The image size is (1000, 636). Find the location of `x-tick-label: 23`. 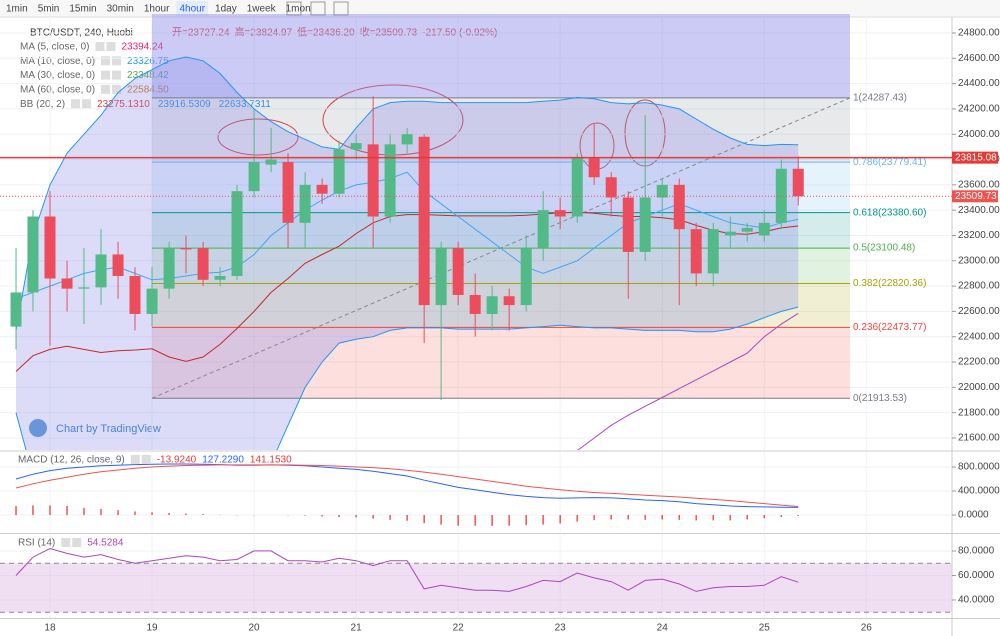

x-tick-label: 23 is located at coordinates (561, 628).